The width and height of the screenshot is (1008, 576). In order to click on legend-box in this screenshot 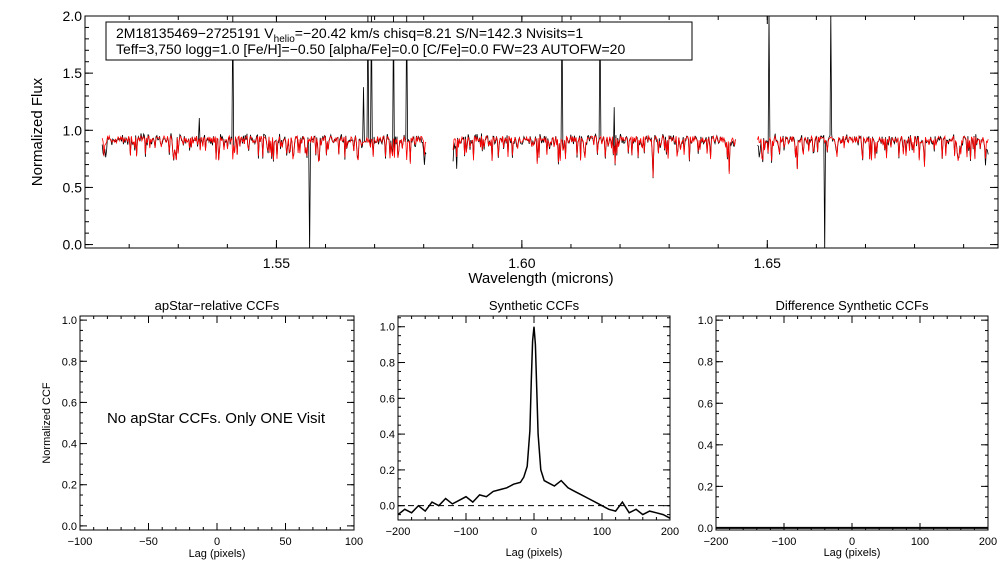, I will do `click(399, 41)`.